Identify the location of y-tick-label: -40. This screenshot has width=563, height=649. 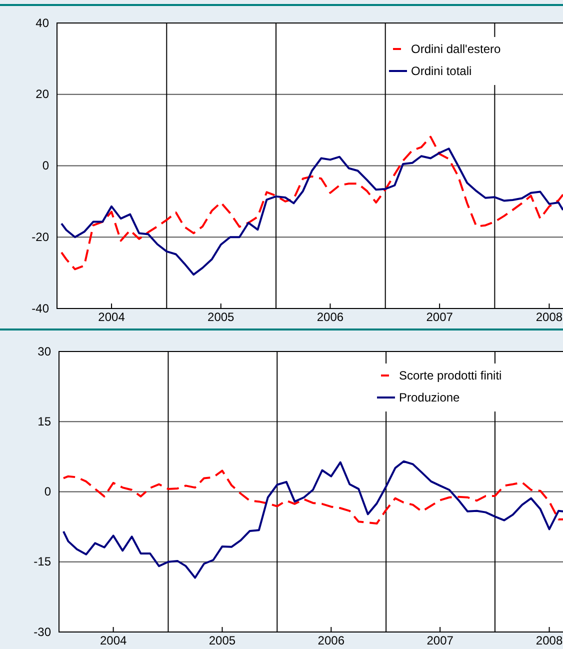
(41, 308).